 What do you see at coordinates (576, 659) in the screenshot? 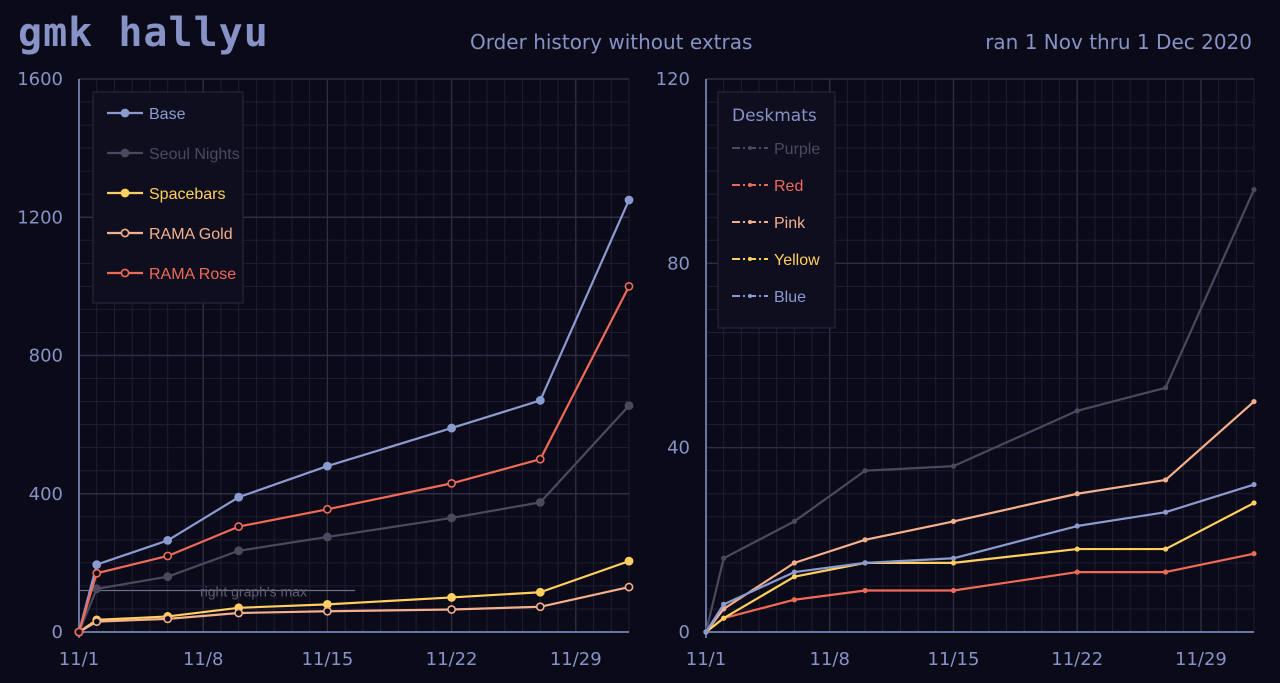
I see `left-x-tick-label: 11/29` at bounding box center [576, 659].